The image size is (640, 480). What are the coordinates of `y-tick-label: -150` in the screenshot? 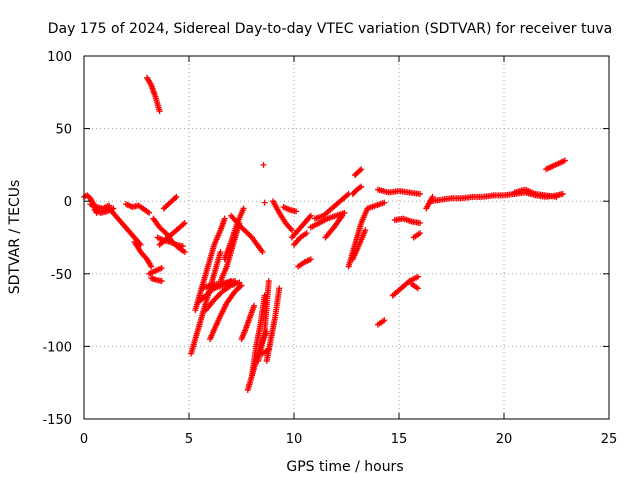 It's located at (57, 420).